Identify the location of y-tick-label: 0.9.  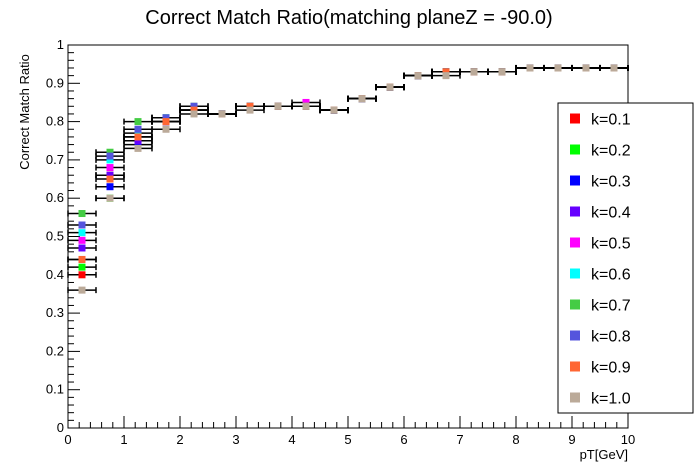
(55, 82).